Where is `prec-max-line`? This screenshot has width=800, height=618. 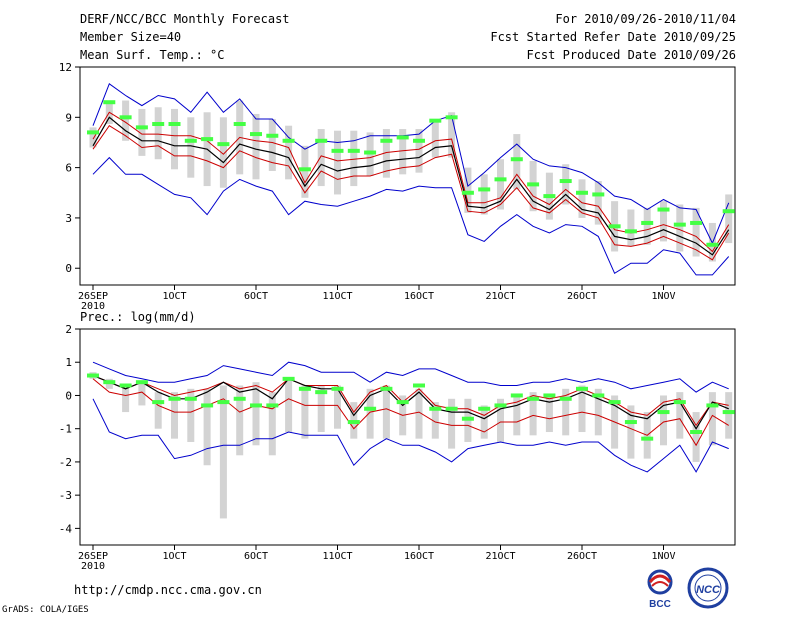
prec-max-line is located at coordinates (410, 377).